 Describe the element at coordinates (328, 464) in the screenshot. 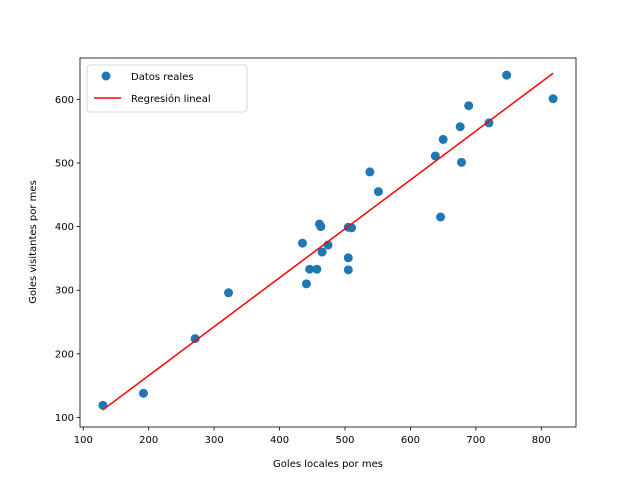

I see `x-axis-label: Goles locales por mes` at that location.